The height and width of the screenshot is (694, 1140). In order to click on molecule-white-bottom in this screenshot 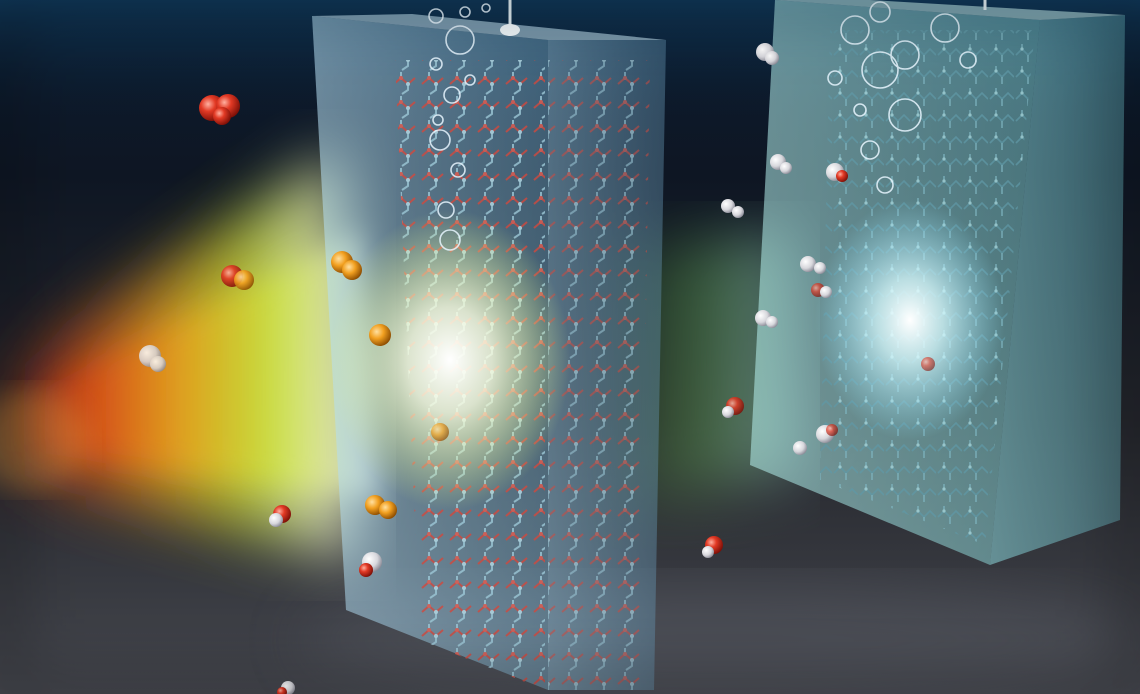, I will do `click(370, 564)`.